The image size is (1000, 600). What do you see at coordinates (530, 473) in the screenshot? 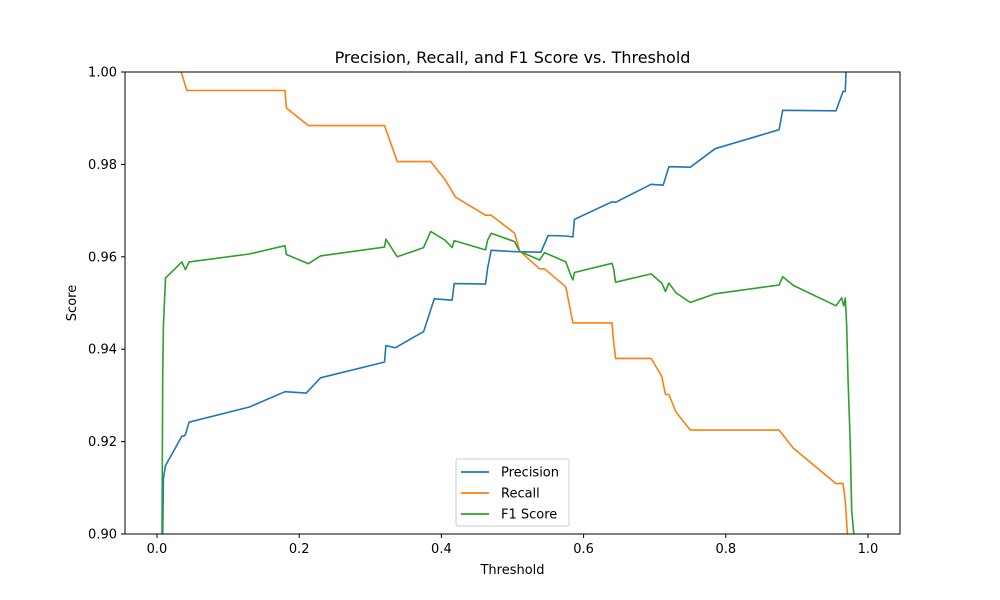
I see `legend-label-precision: Precision` at bounding box center [530, 473].